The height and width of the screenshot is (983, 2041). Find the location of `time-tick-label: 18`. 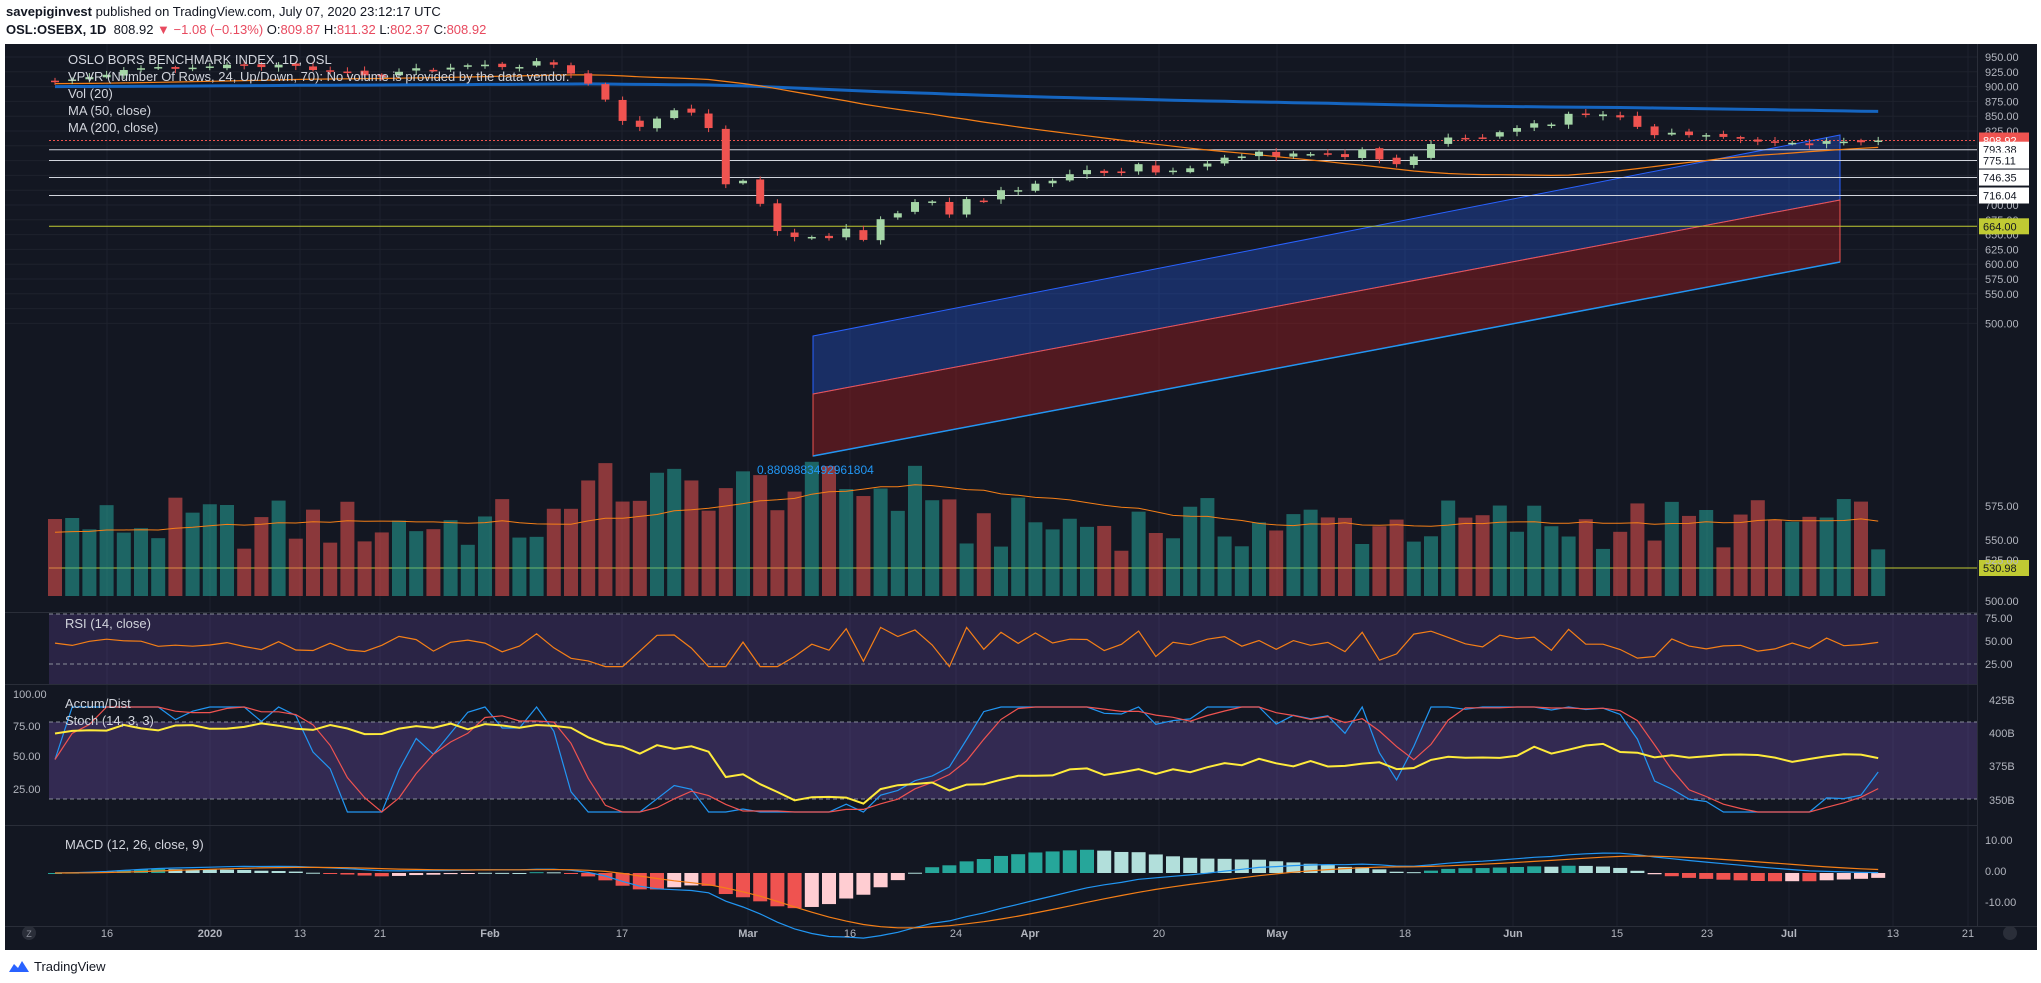

time-tick-label: 18 is located at coordinates (1405, 934).